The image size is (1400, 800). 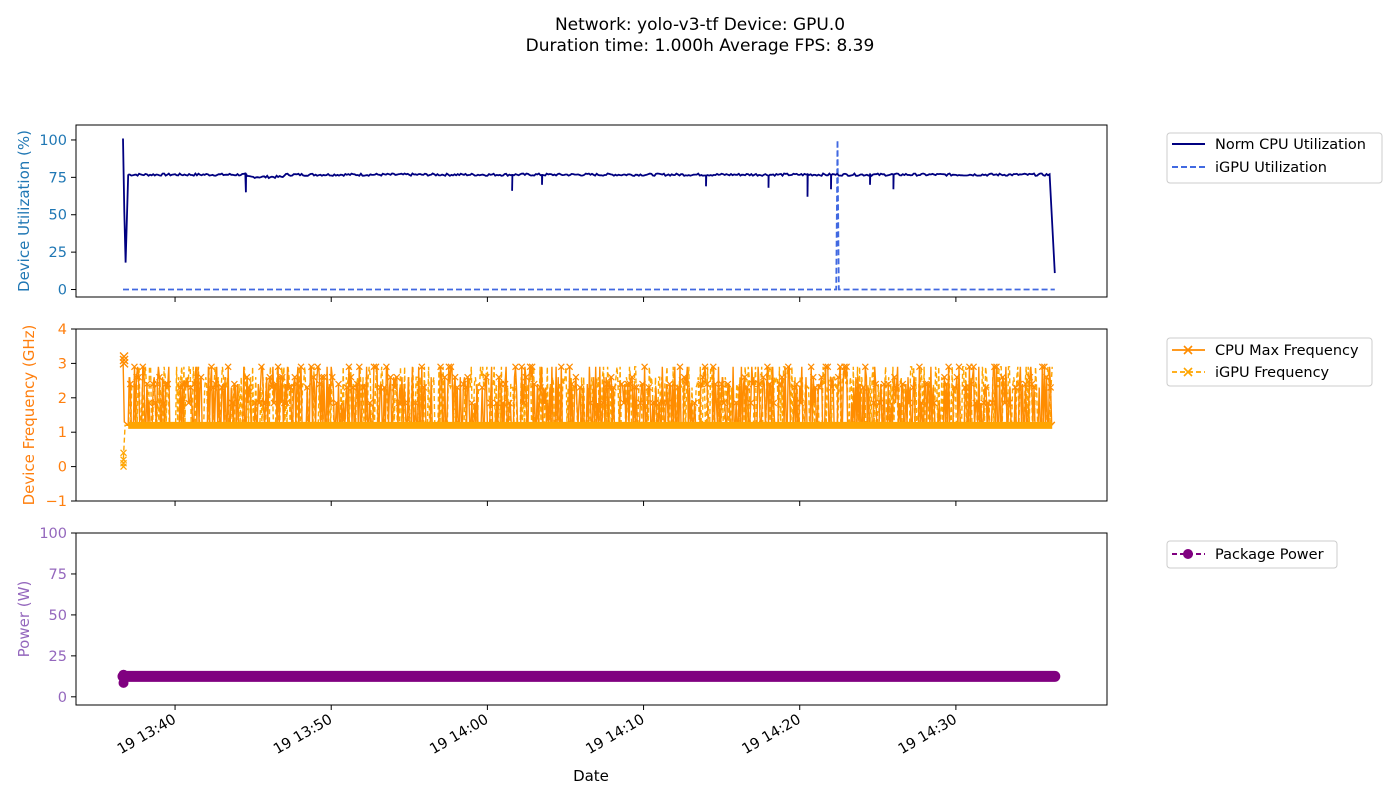 I want to click on legend-power-box, so click(x=1252, y=554).